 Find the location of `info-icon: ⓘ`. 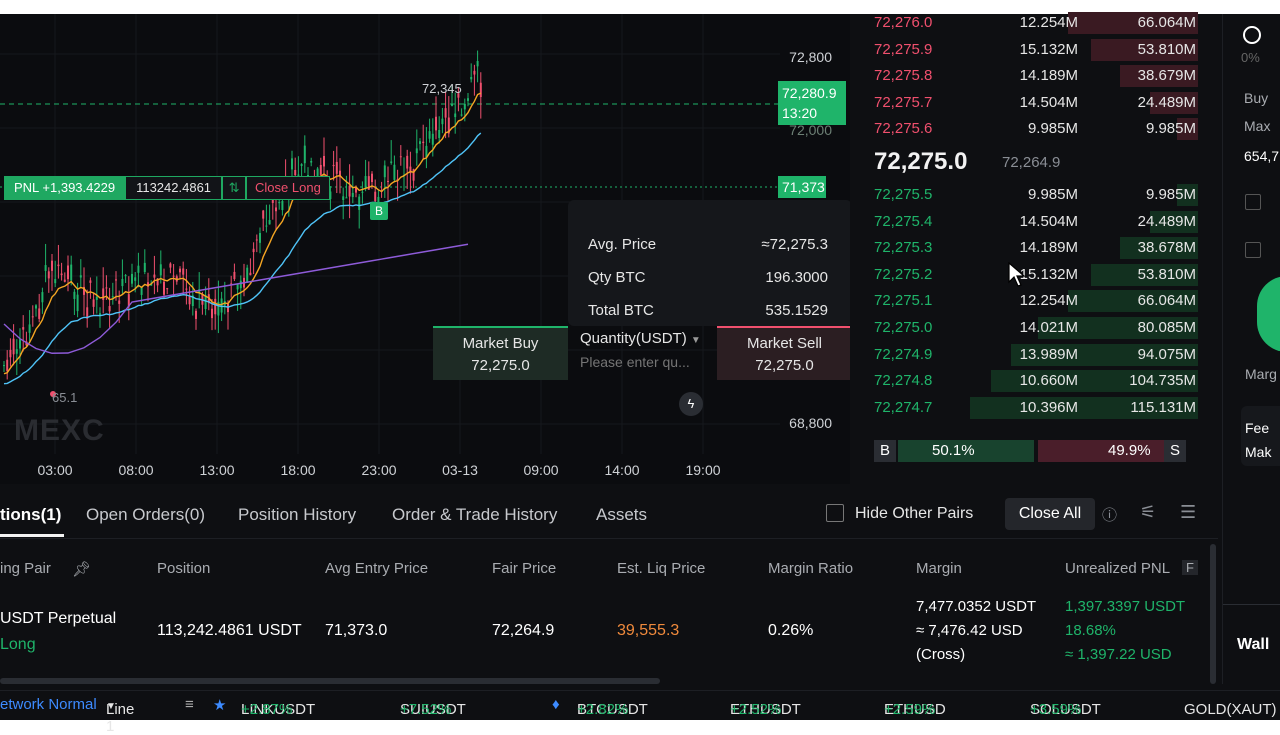

info-icon: ⓘ is located at coordinates (1110, 515).